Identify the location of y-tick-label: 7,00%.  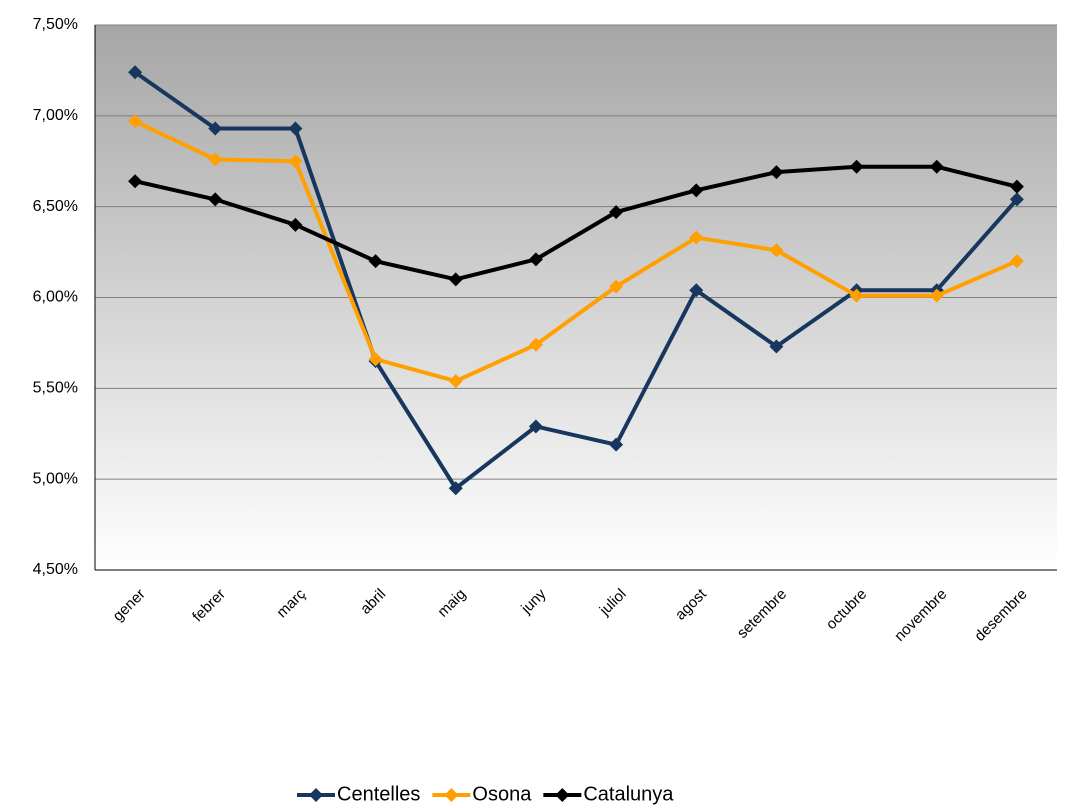
(55, 115).